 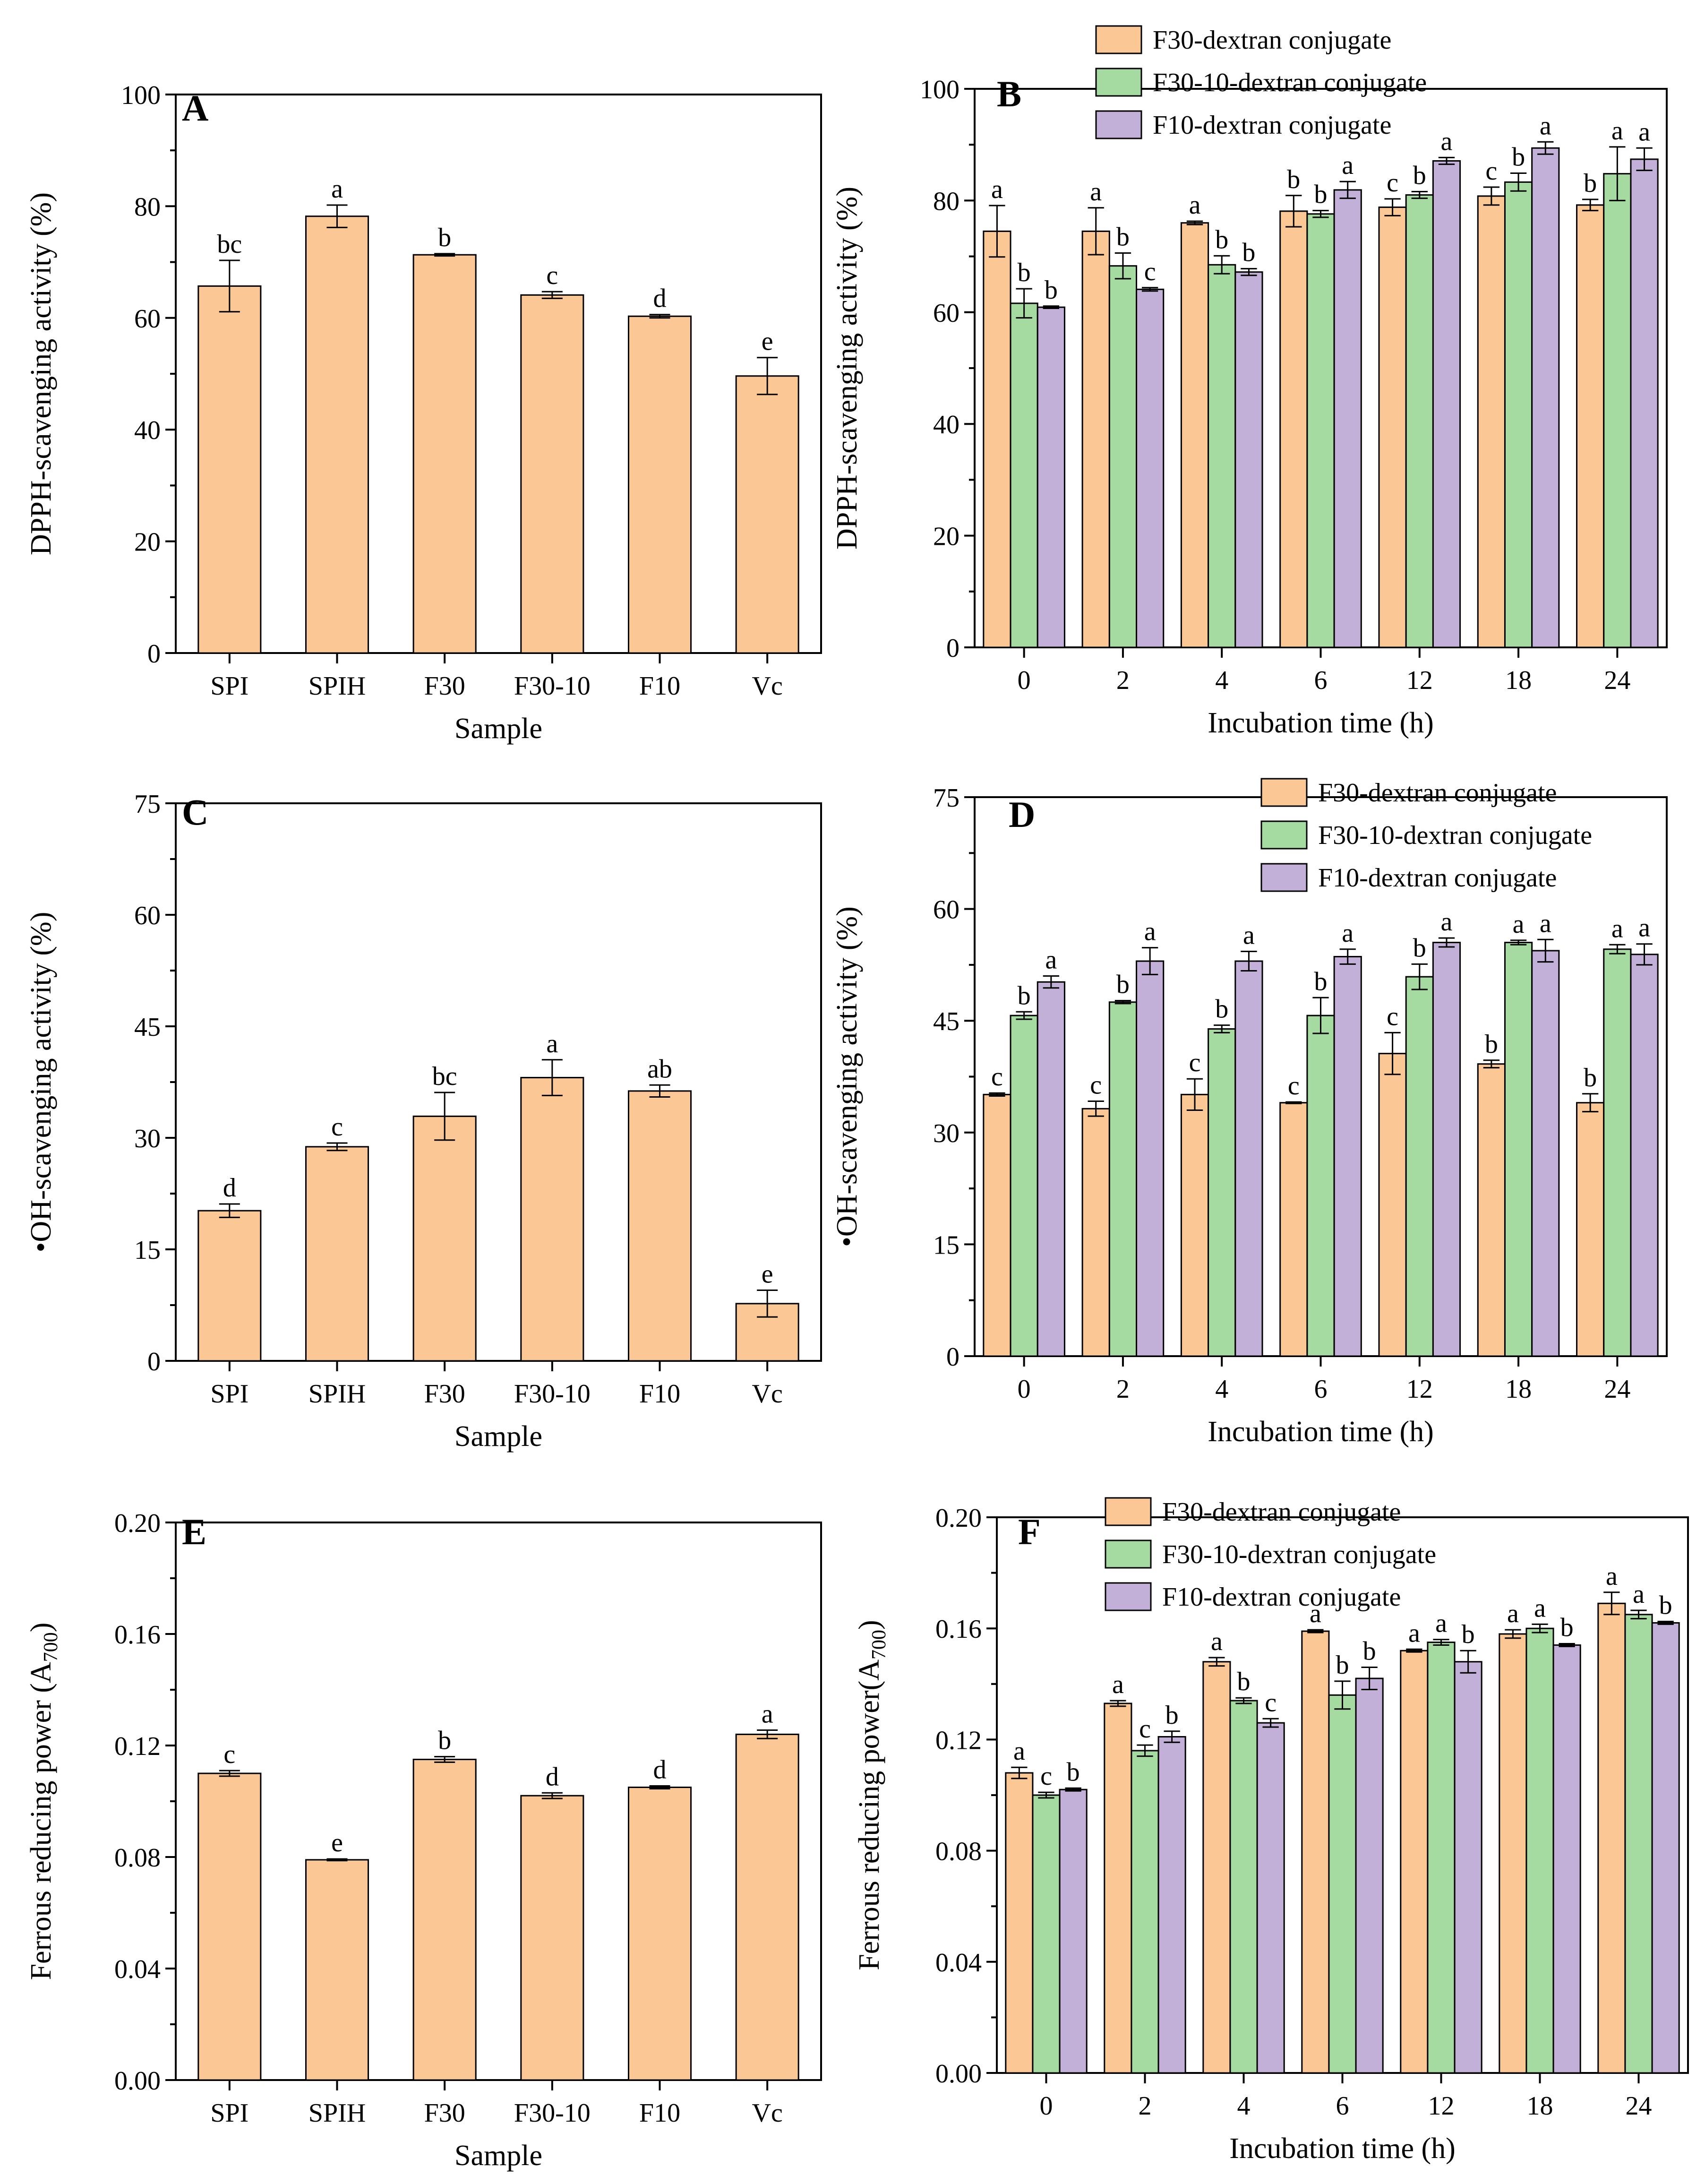 I want to click on x-tick-label: 18, so click(x=1540, y=2106).